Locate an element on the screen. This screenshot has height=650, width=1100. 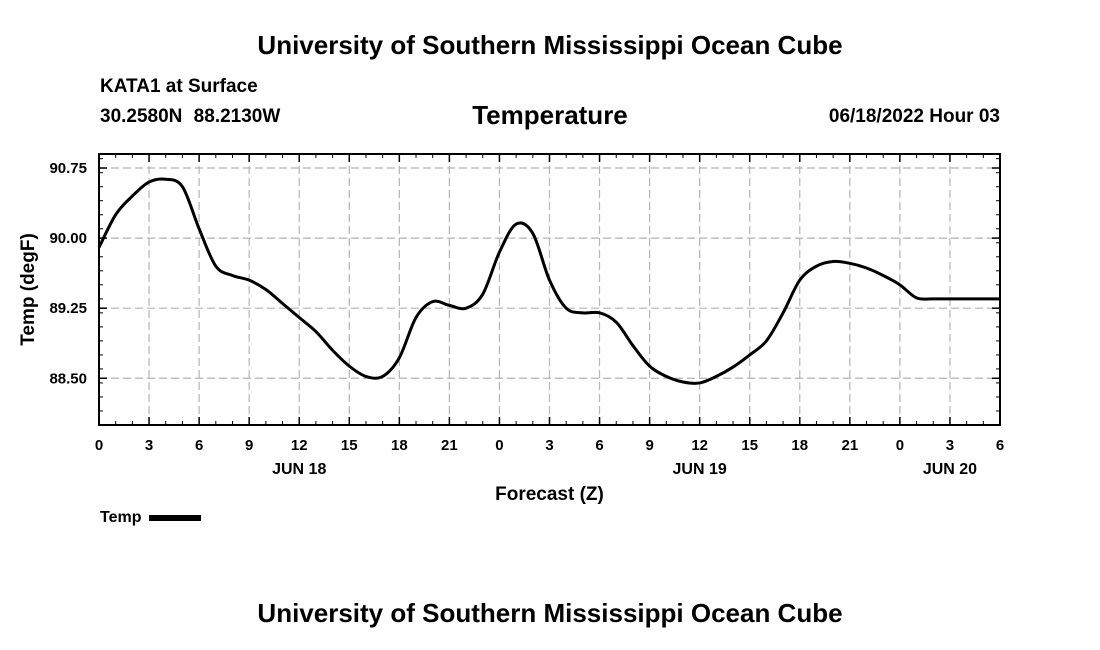
datetime-label: 06/18/2022 Hour 03 is located at coordinates (914, 116).